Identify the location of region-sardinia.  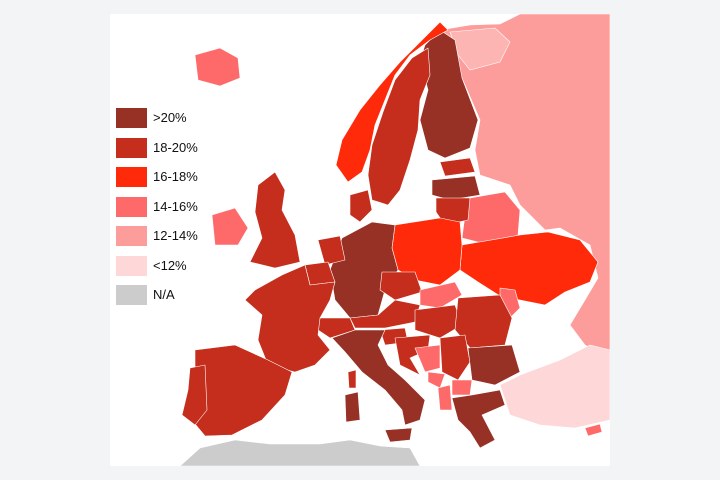
(352, 407).